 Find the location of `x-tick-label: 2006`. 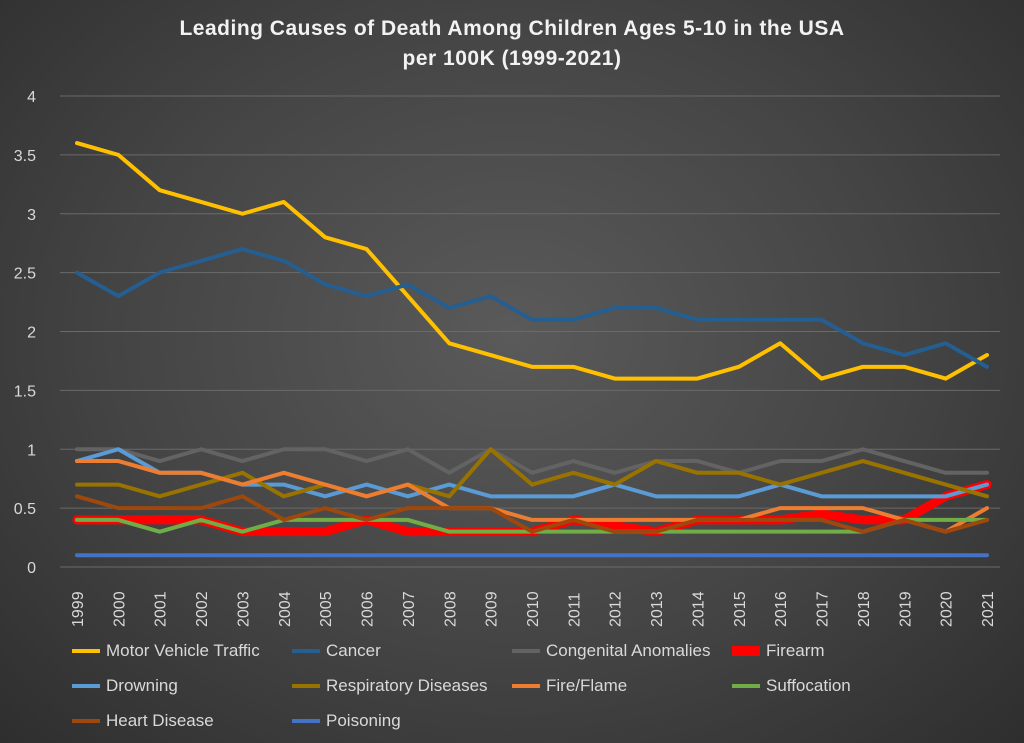

x-tick-label: 2006 is located at coordinates (368, 609).